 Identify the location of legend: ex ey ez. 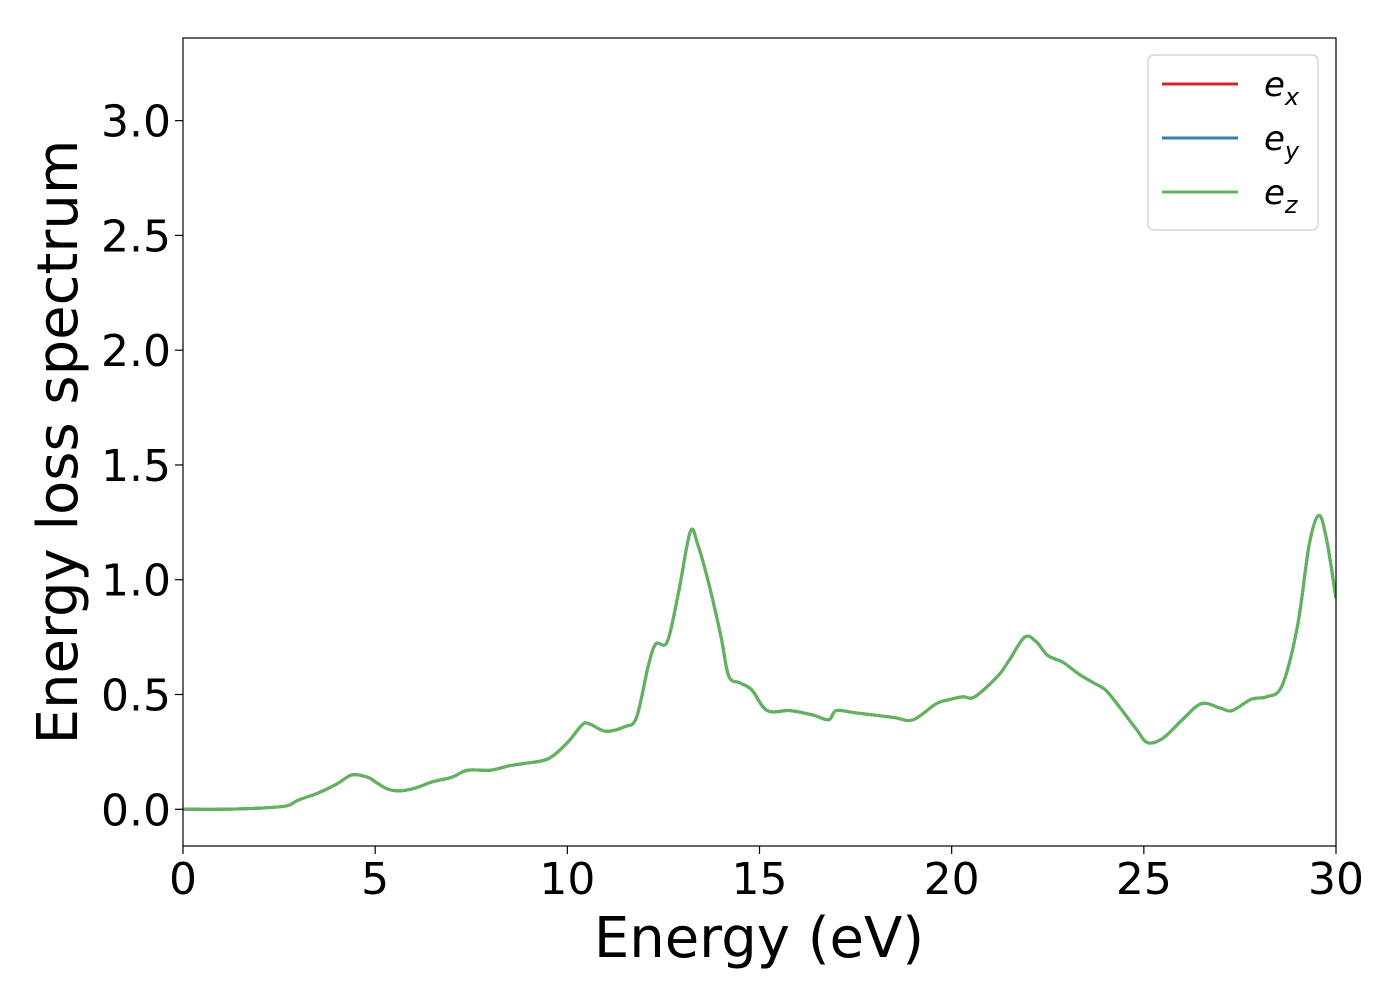
(1233, 142).